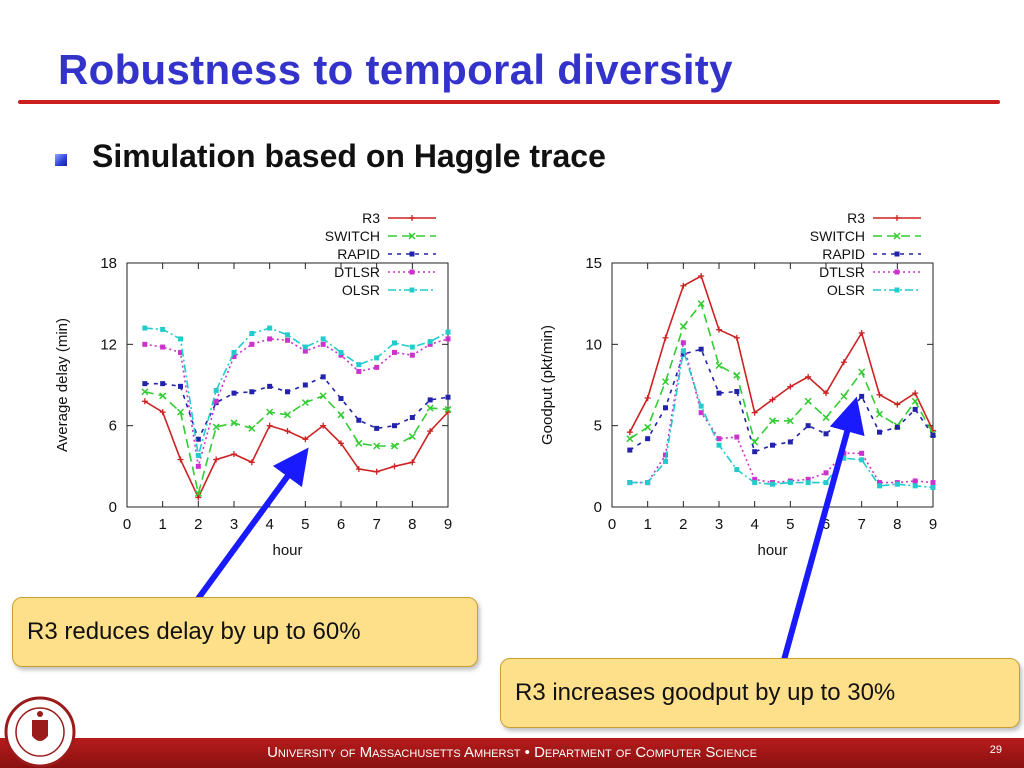  Describe the element at coordinates (357, 272) in the screenshot. I see `delay-legend-label: DTLSR` at that location.